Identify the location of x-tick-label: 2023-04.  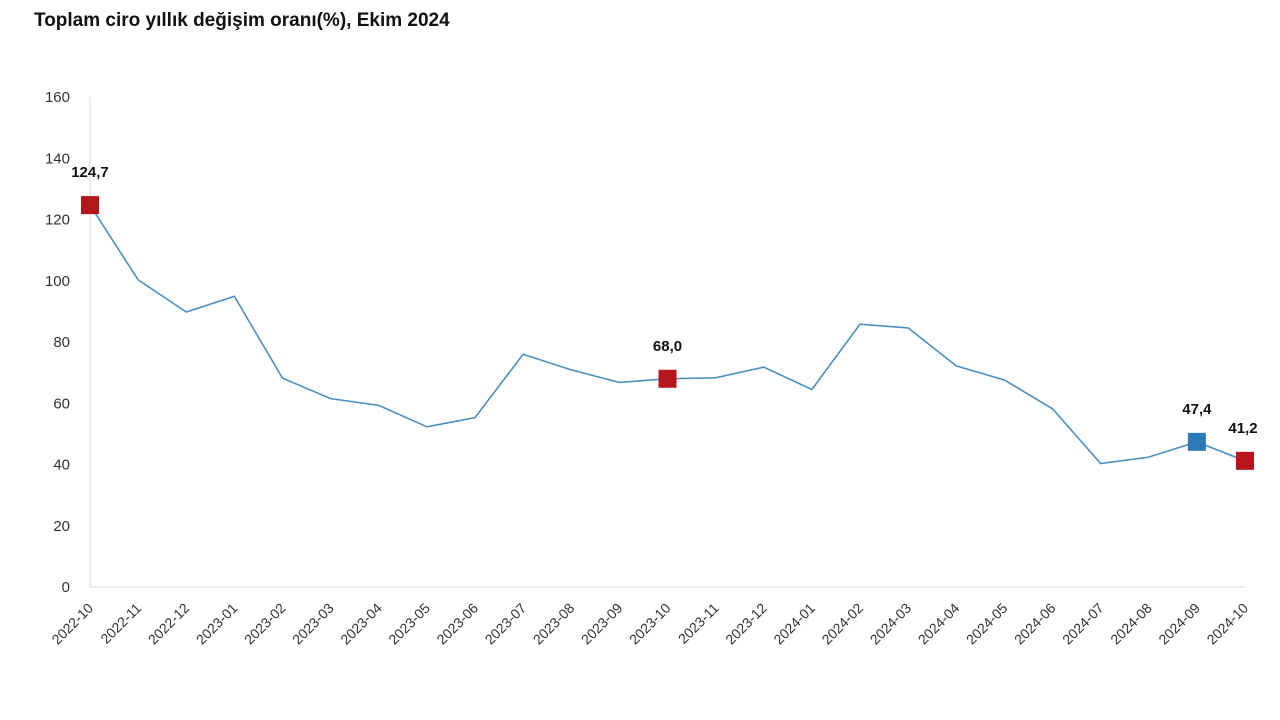
(361, 624).